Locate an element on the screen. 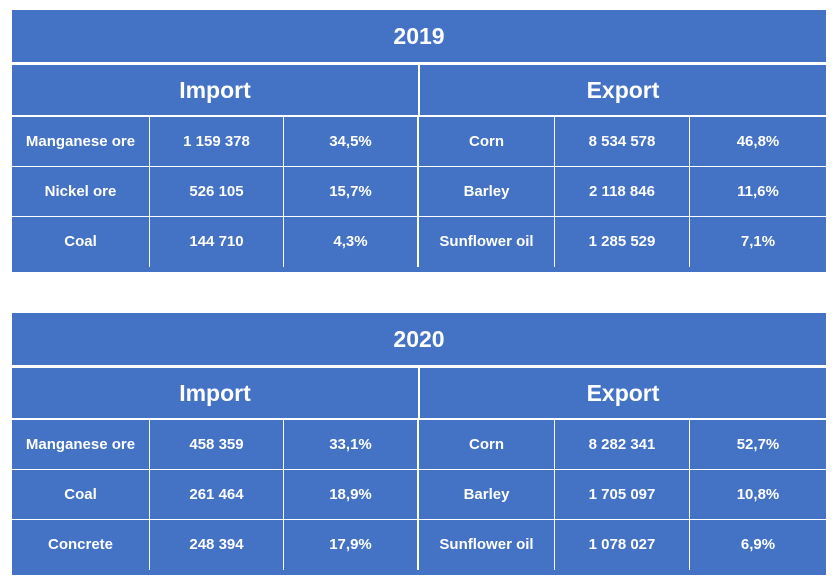  import-value-cell: 526 105 is located at coordinates (217, 191).